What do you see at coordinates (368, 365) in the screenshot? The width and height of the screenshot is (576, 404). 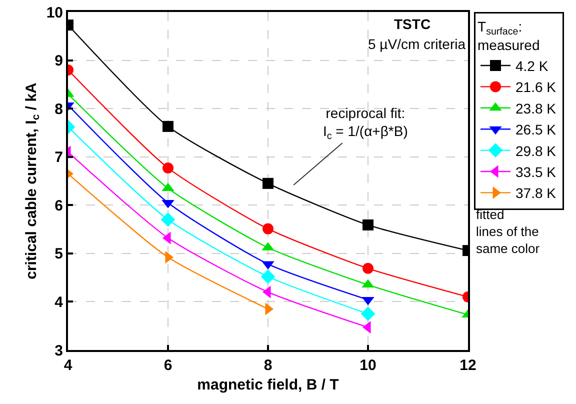 I see `x-tick-label: 10` at bounding box center [368, 365].